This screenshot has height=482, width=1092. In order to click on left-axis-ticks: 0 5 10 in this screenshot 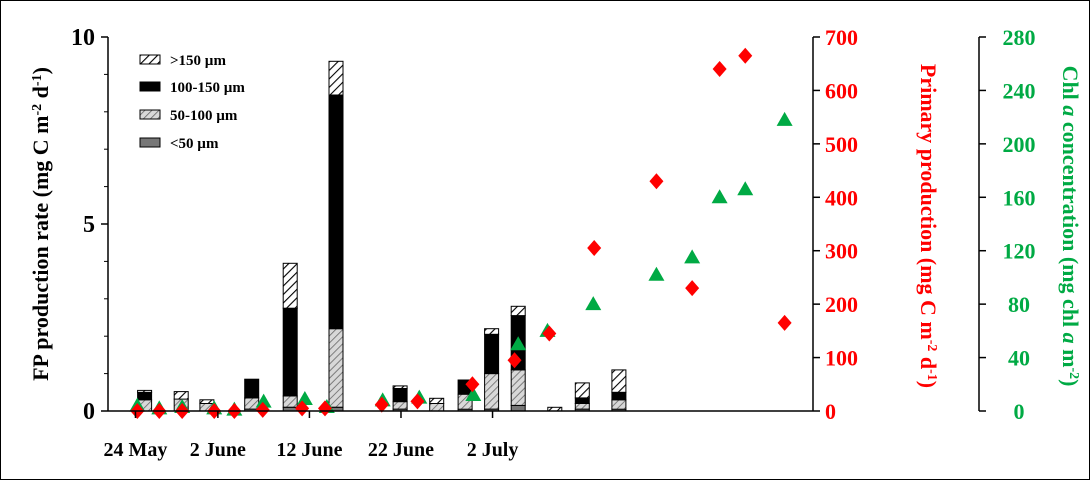, I will do `click(89, 225)`.